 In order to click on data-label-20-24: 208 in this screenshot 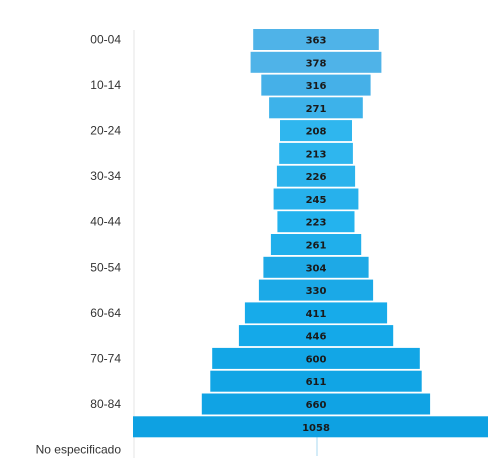, I will do `click(316, 132)`.